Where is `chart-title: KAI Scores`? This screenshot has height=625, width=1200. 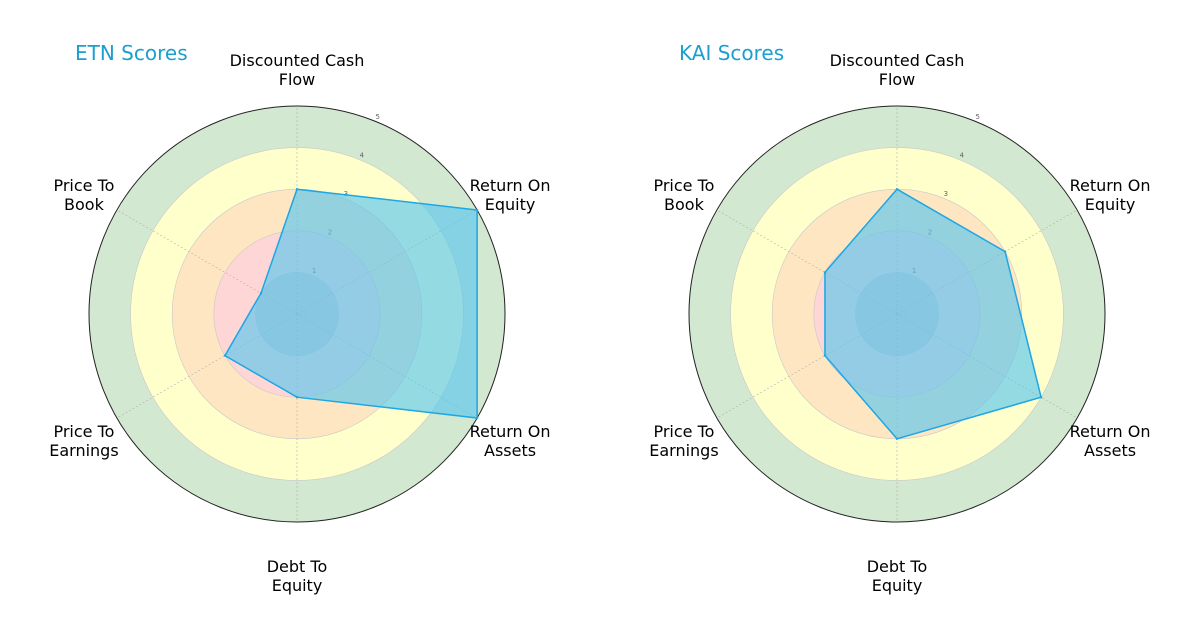 chart-title: KAI Scores is located at coordinates (731, 53).